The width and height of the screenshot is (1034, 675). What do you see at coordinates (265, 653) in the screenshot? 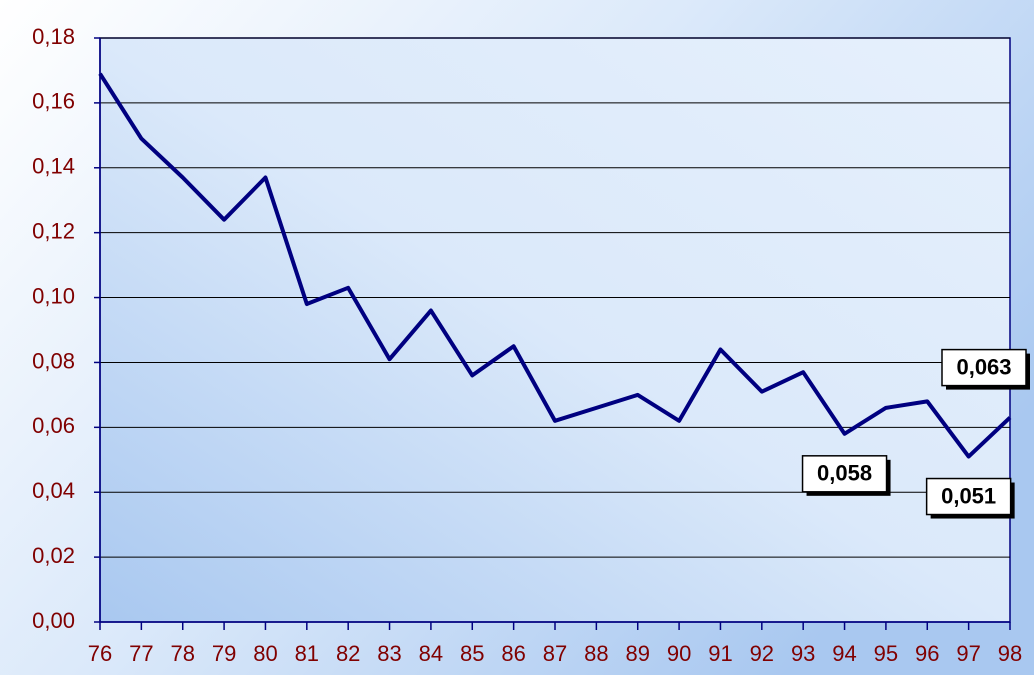
I see `x-tick-label: 80` at bounding box center [265, 653].